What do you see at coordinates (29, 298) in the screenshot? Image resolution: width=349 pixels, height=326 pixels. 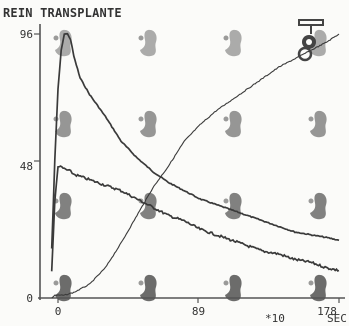 I see `y-tick-label: 0` at bounding box center [29, 298].